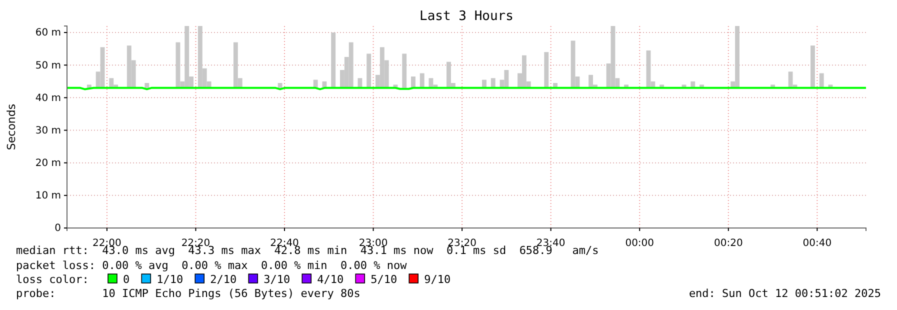  Describe the element at coordinates (277, 279) in the screenshot. I see `legend-label: 3/10` at that location.